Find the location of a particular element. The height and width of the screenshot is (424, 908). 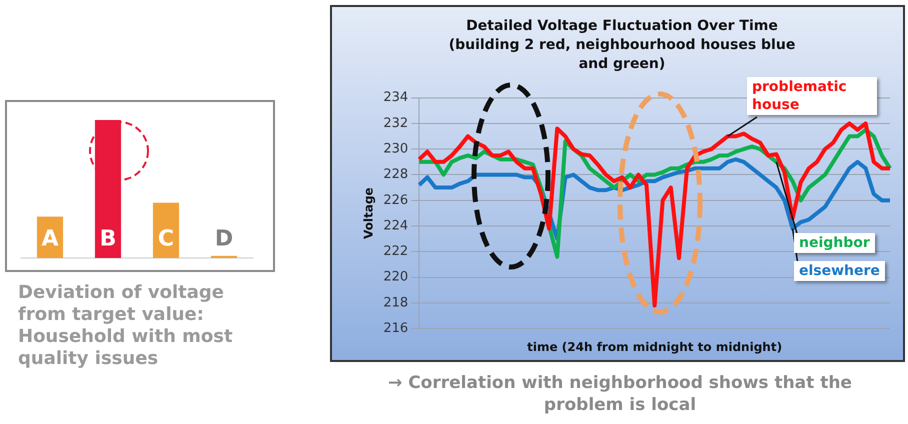

y-tick-label: 216 is located at coordinates (395, 328).